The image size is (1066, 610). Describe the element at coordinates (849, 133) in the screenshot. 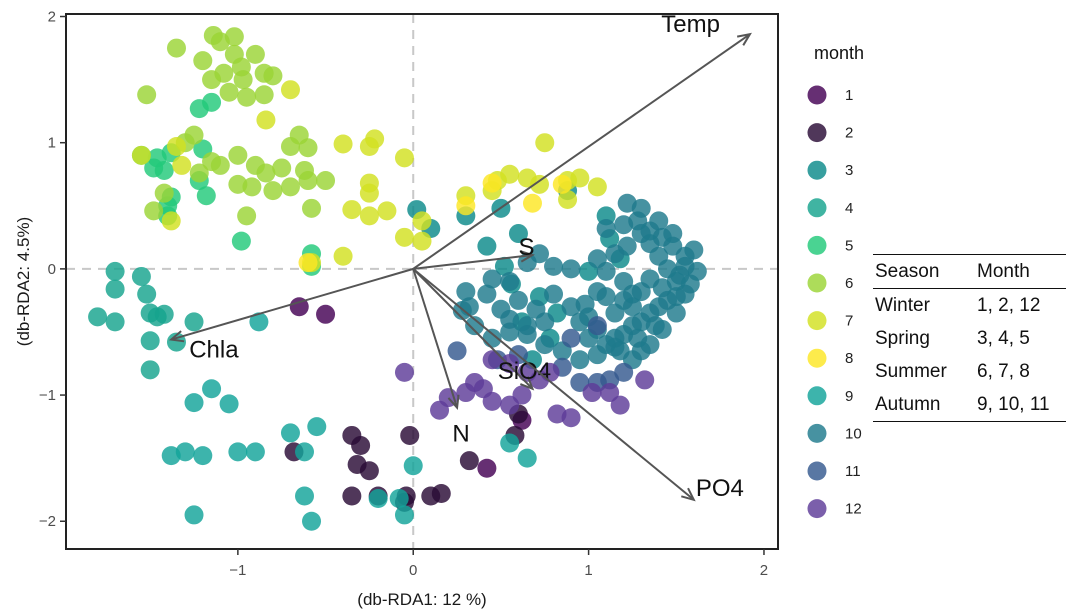

I see `legend-label: 2` at that location.